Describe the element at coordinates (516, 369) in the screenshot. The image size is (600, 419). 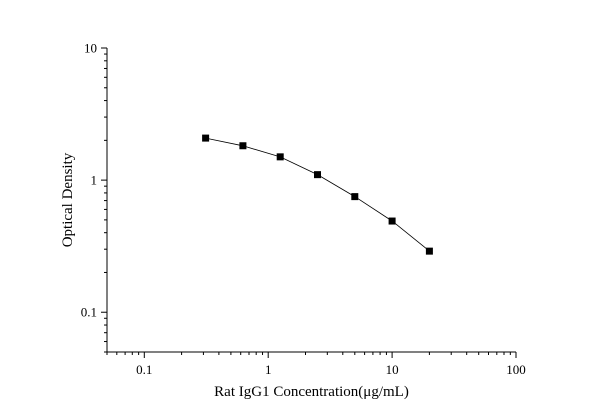
I see `x-tick-label: 100` at that location.